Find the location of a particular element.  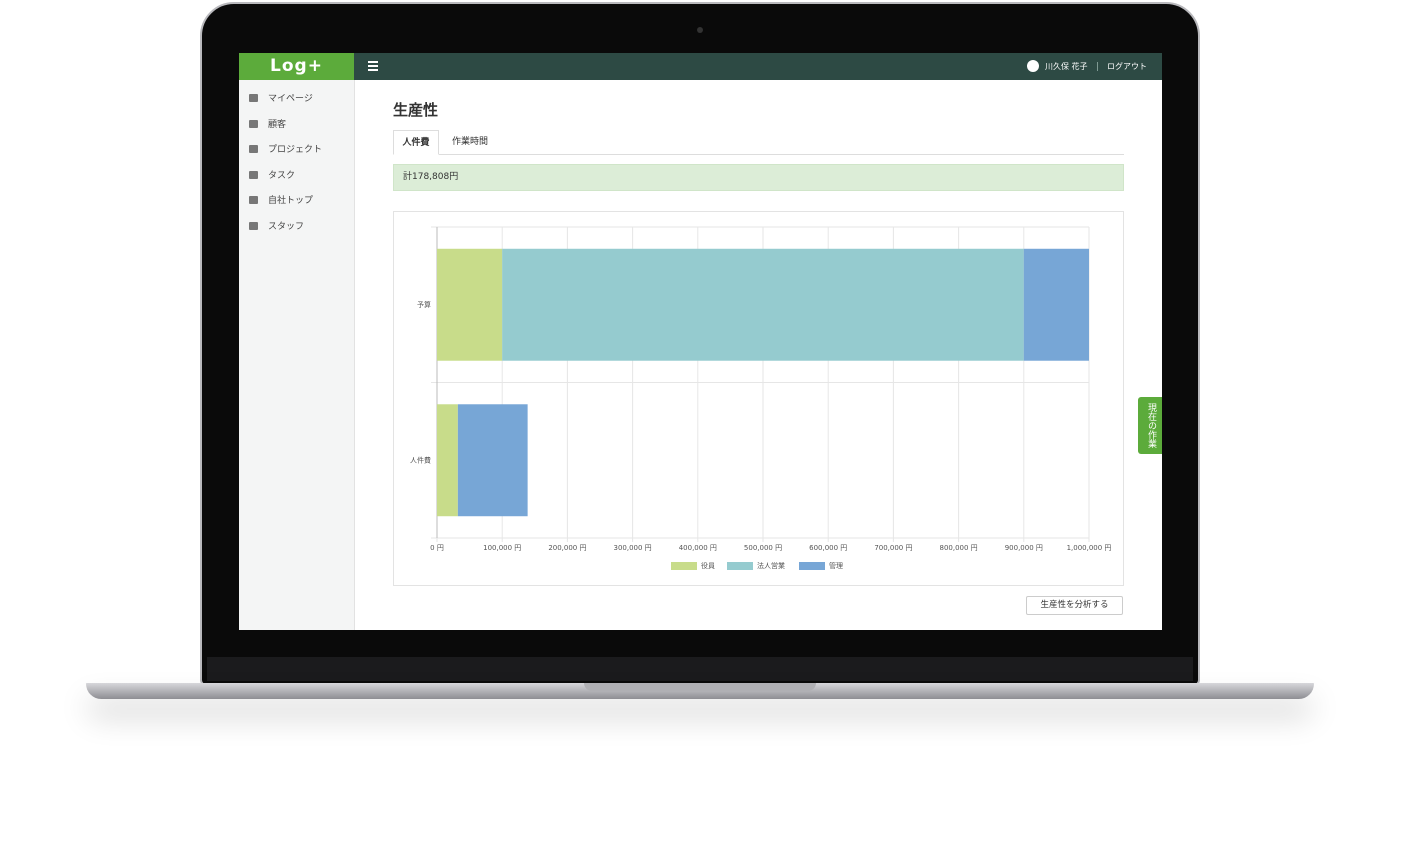

page-title: 生産性 is located at coordinates (416, 110).